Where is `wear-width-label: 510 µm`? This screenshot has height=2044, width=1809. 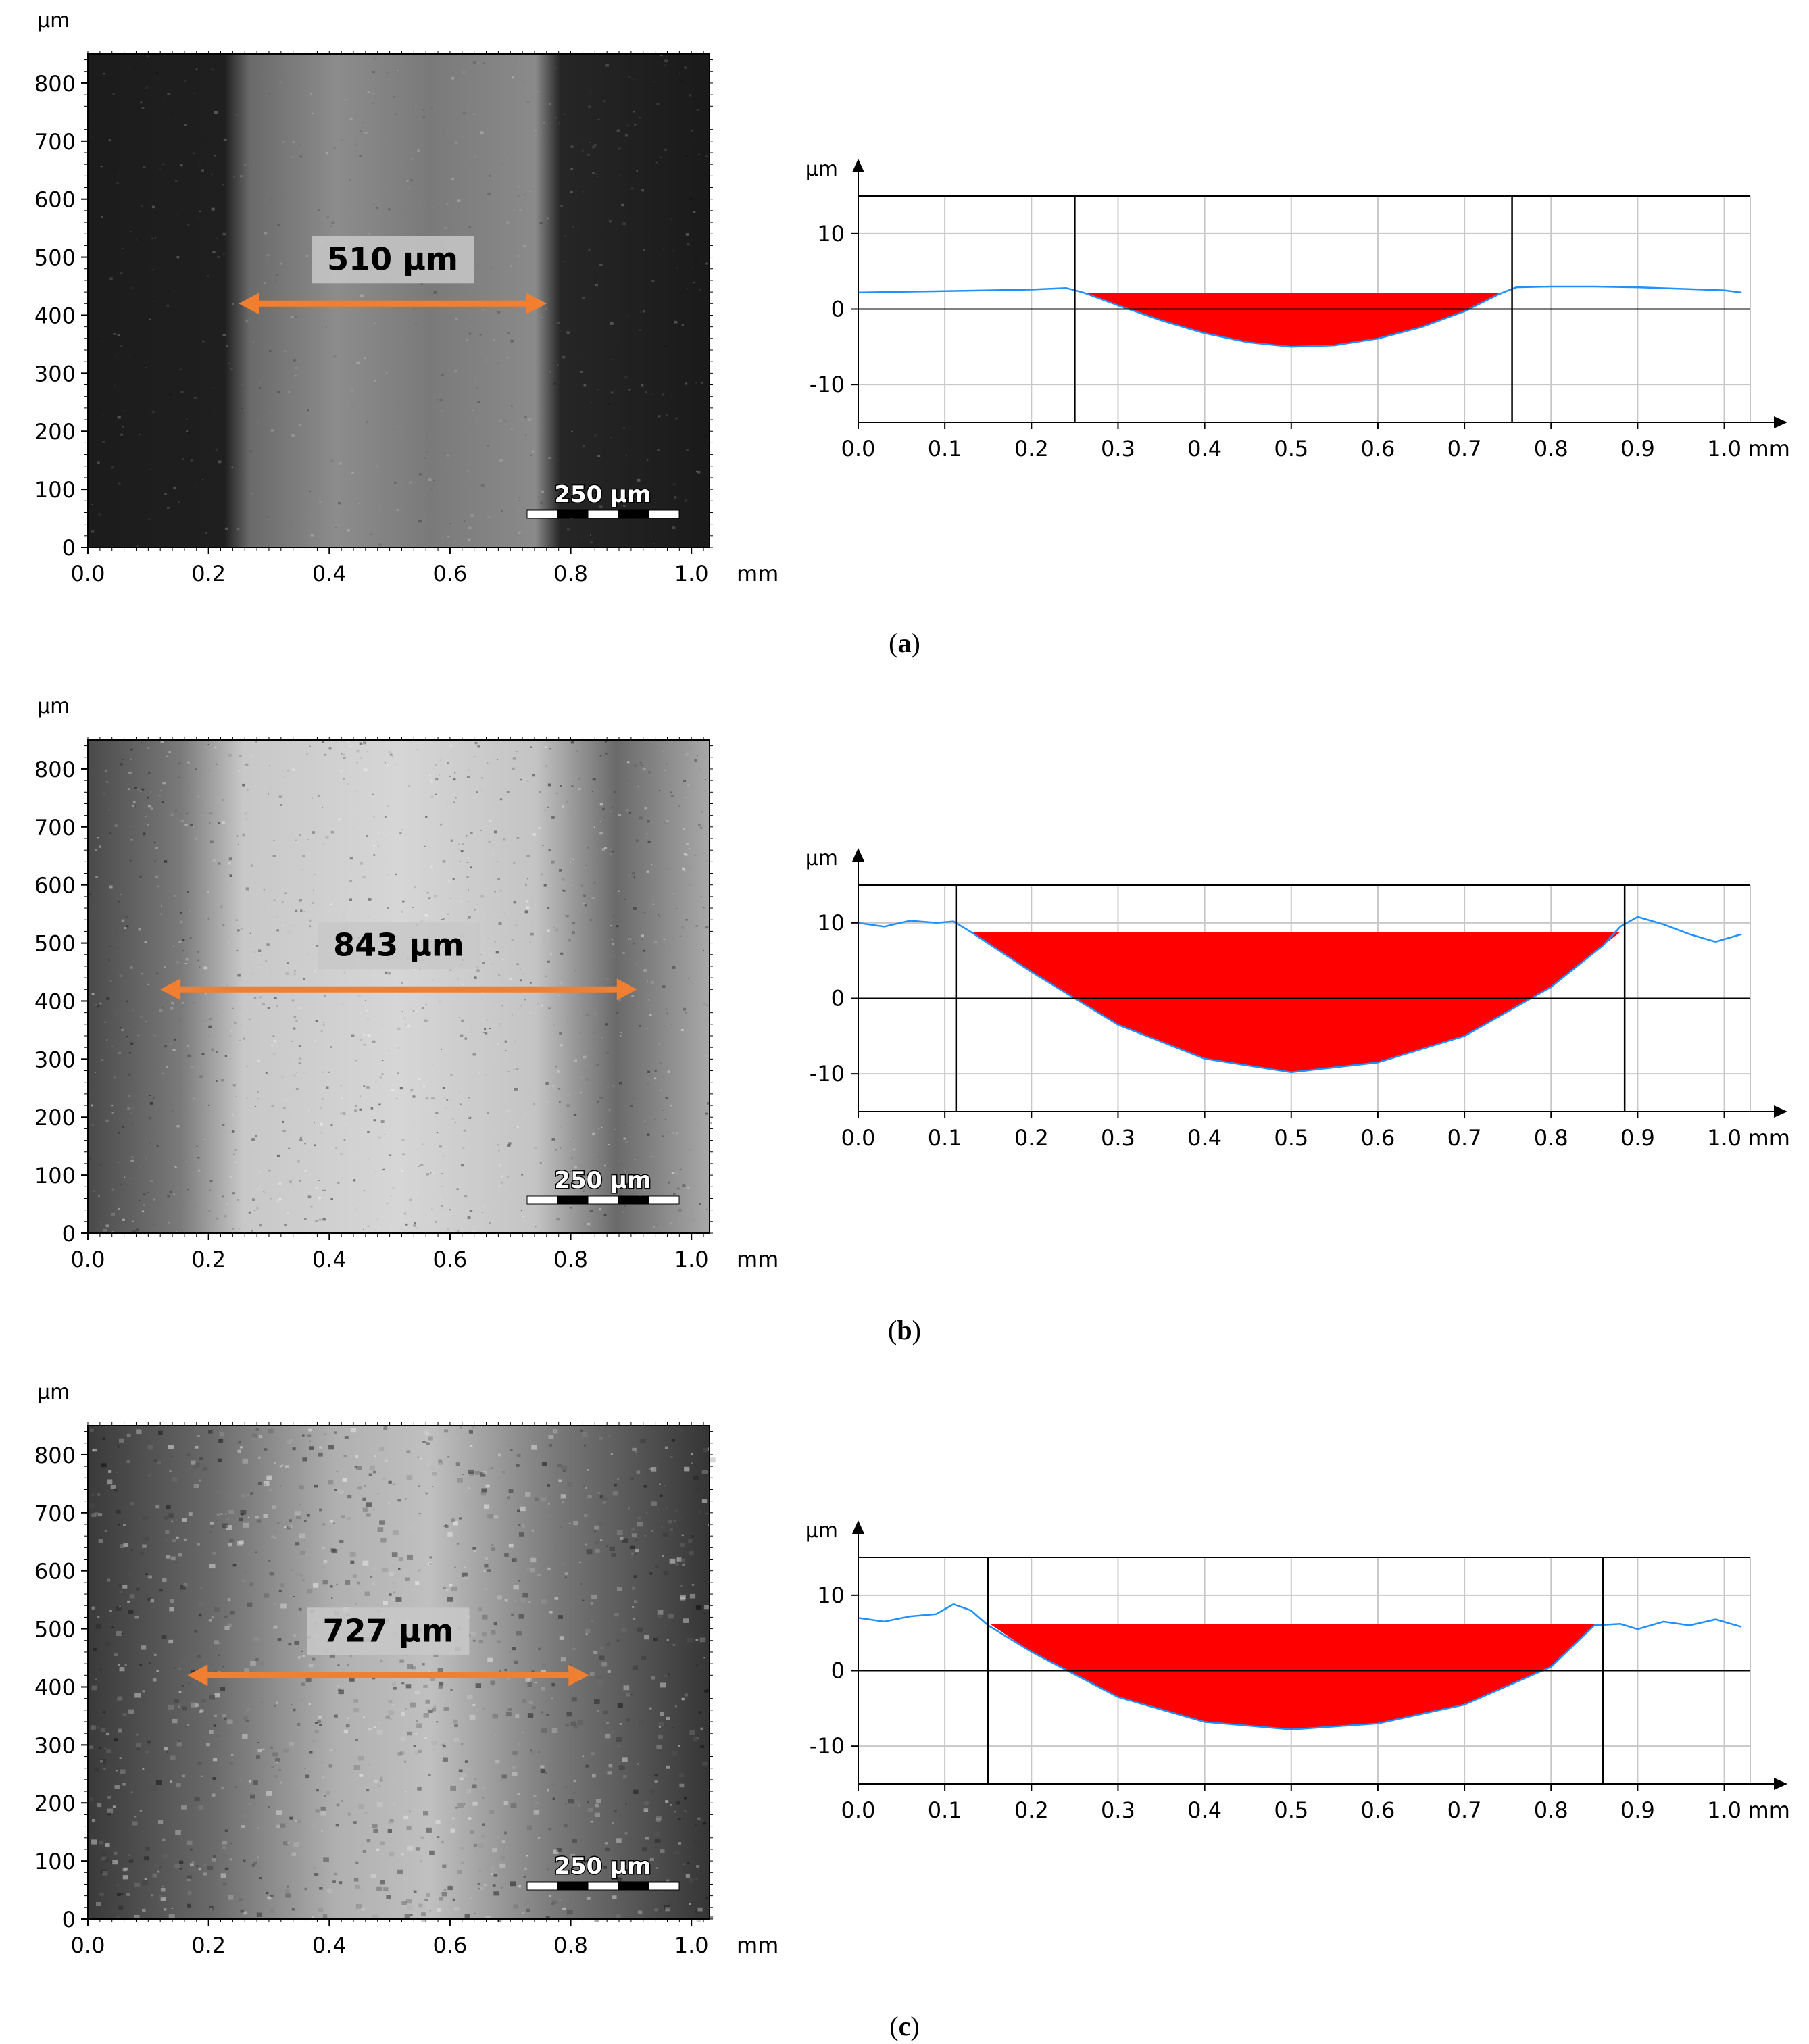 wear-width-label: 510 µm is located at coordinates (392, 259).